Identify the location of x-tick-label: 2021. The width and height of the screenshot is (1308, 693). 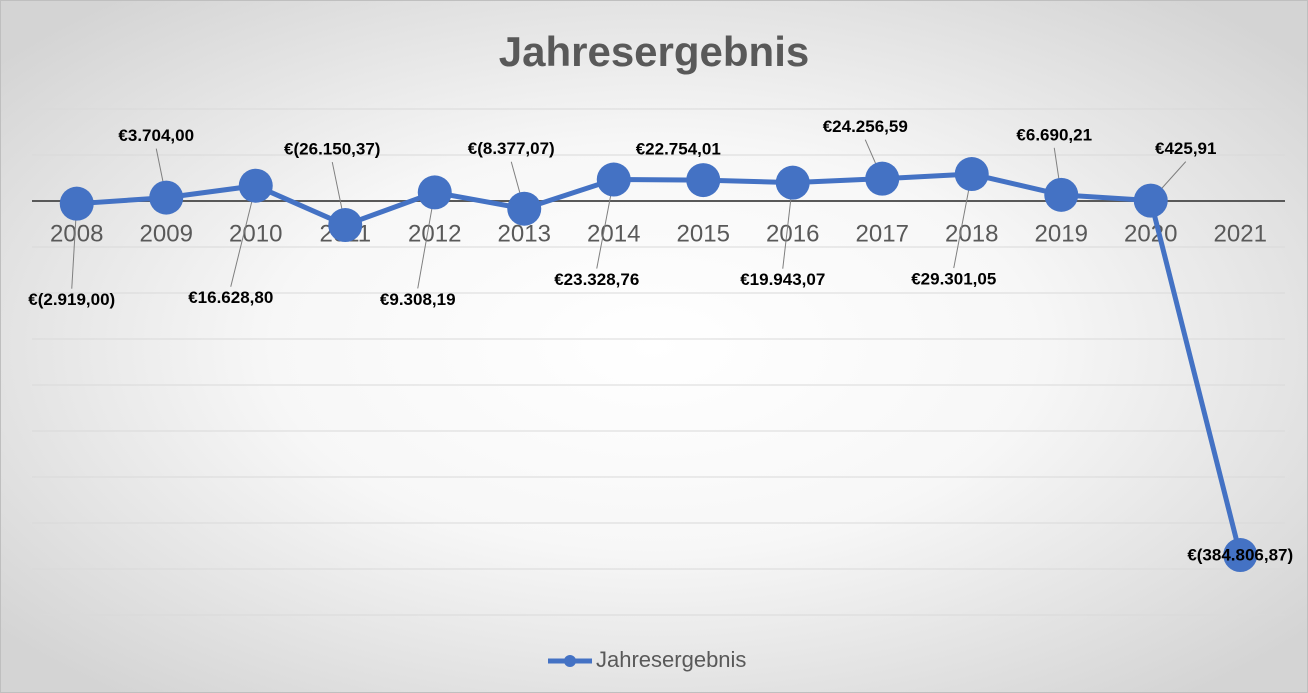
(1240, 233).